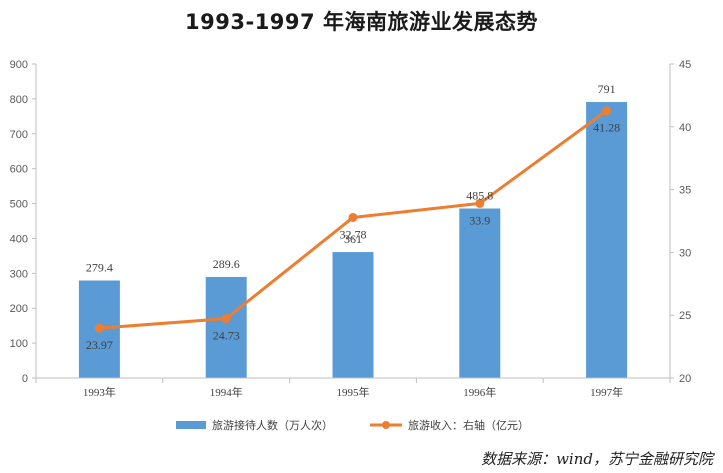 This screenshot has width=723, height=473. Describe the element at coordinates (272, 425) in the screenshot. I see `legend-bar-label: 旅游接待人数（万人次）` at that location.